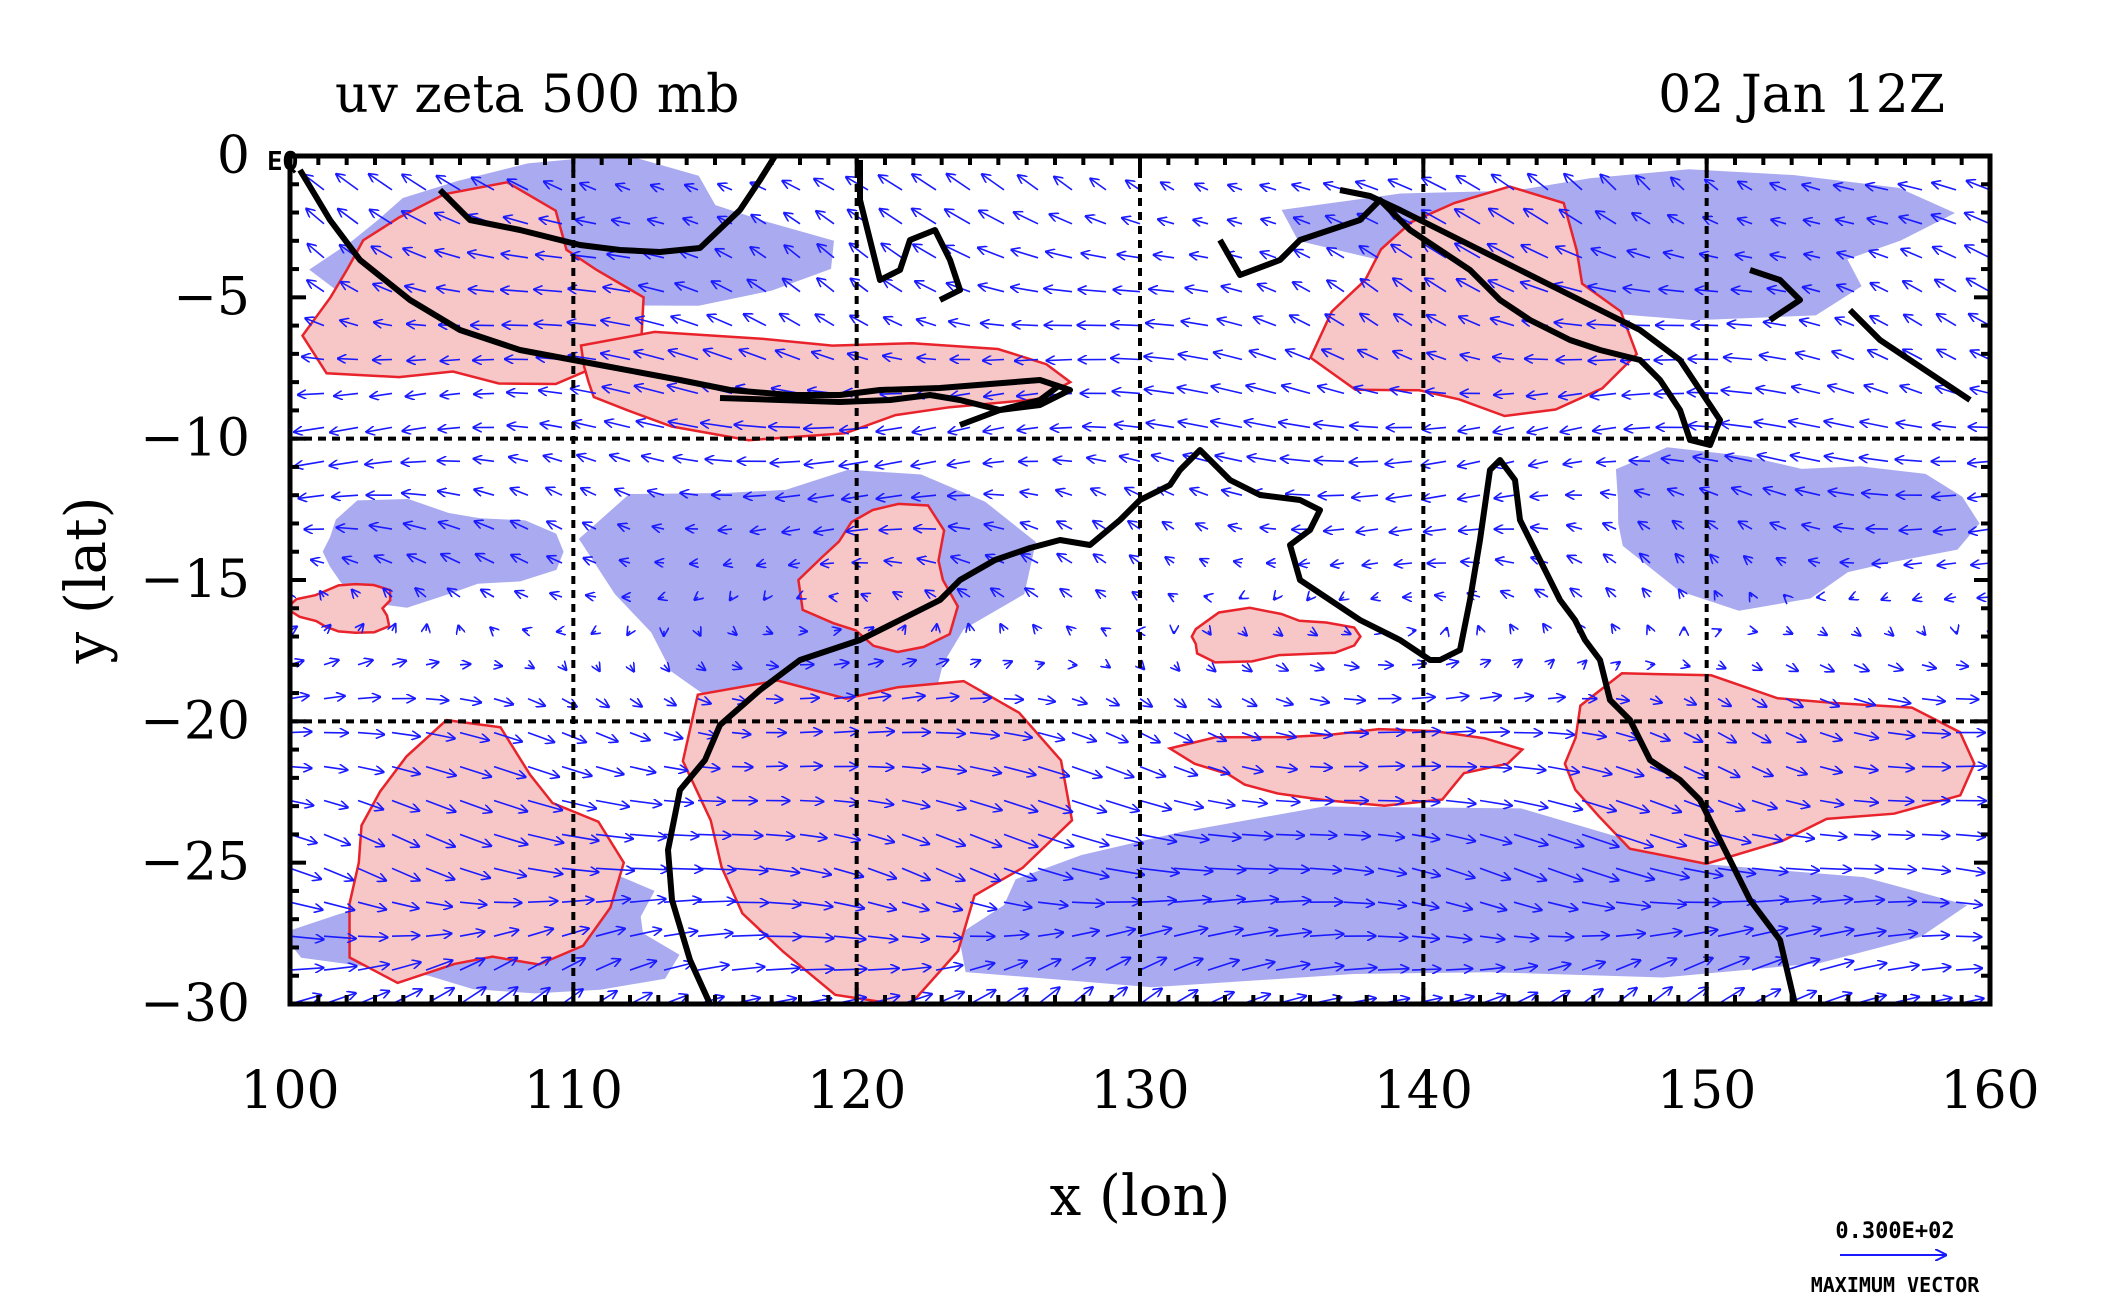  Describe the element at coordinates (195, 1004) in the screenshot. I see `y-tick-label: −30` at that location.